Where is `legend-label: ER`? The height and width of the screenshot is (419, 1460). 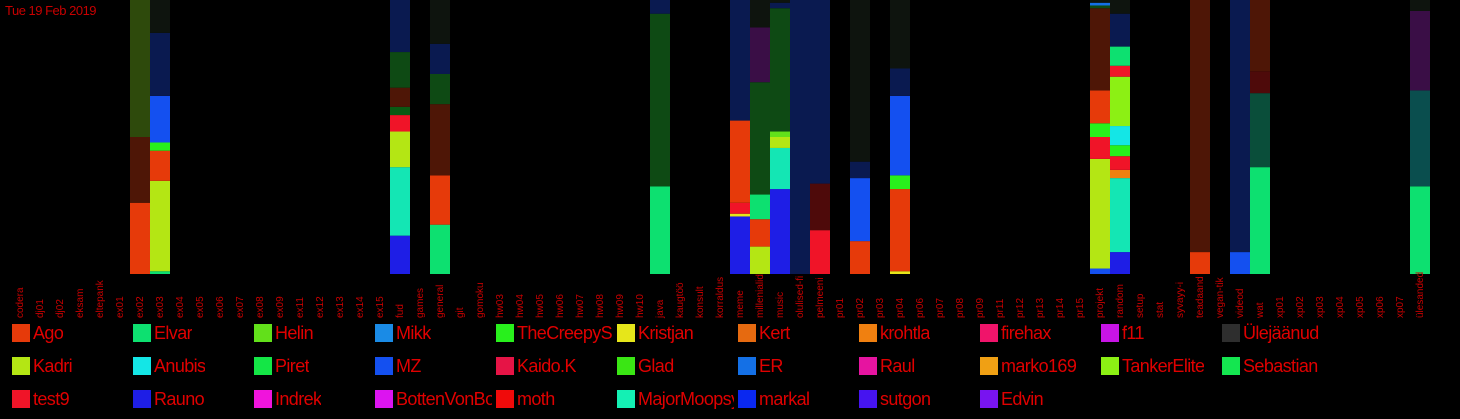
legend-label: ER is located at coordinates (771, 365).